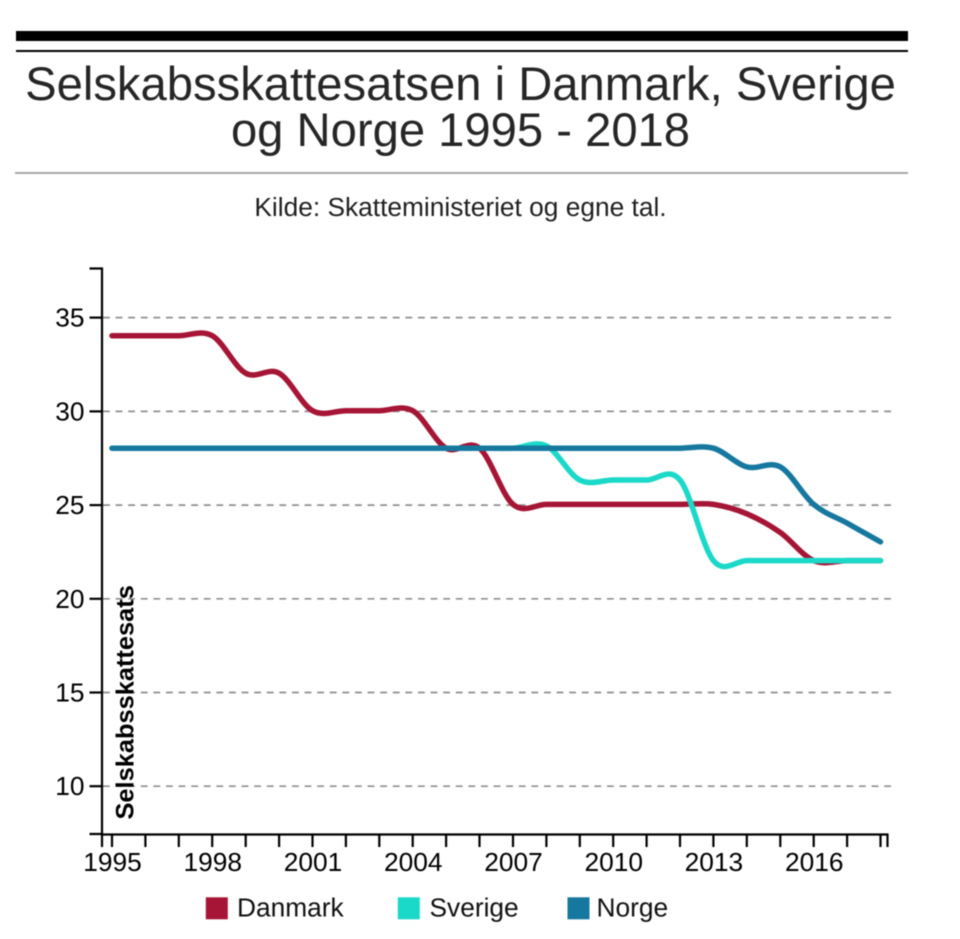 The width and height of the screenshot is (960, 939). Describe the element at coordinates (69, 599) in the screenshot. I see `svg-text: 20` at that location.